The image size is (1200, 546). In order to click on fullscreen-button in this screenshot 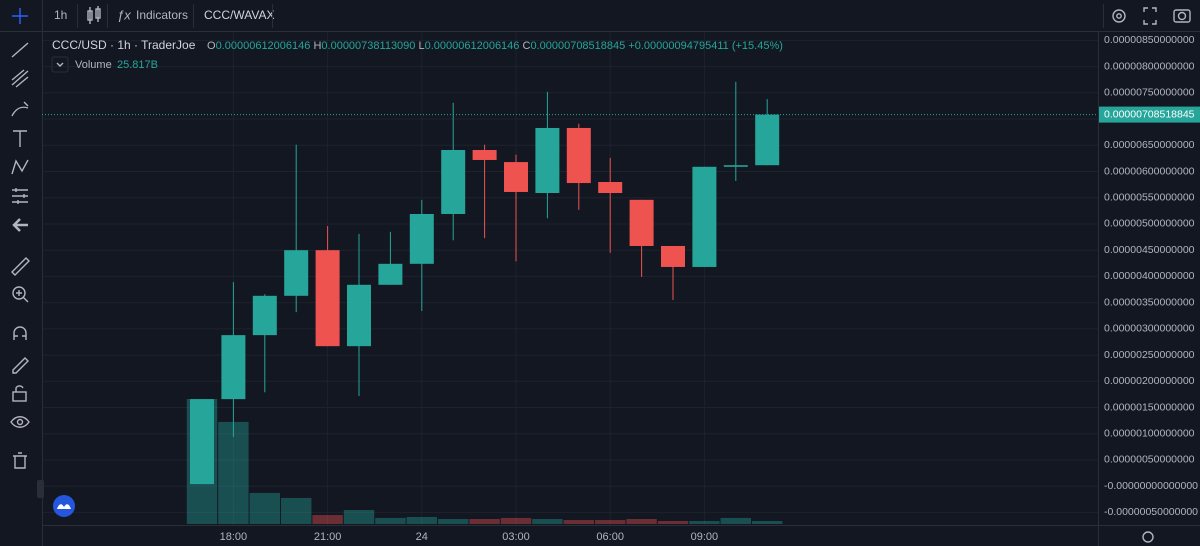, I will do `click(1150, 16)`.